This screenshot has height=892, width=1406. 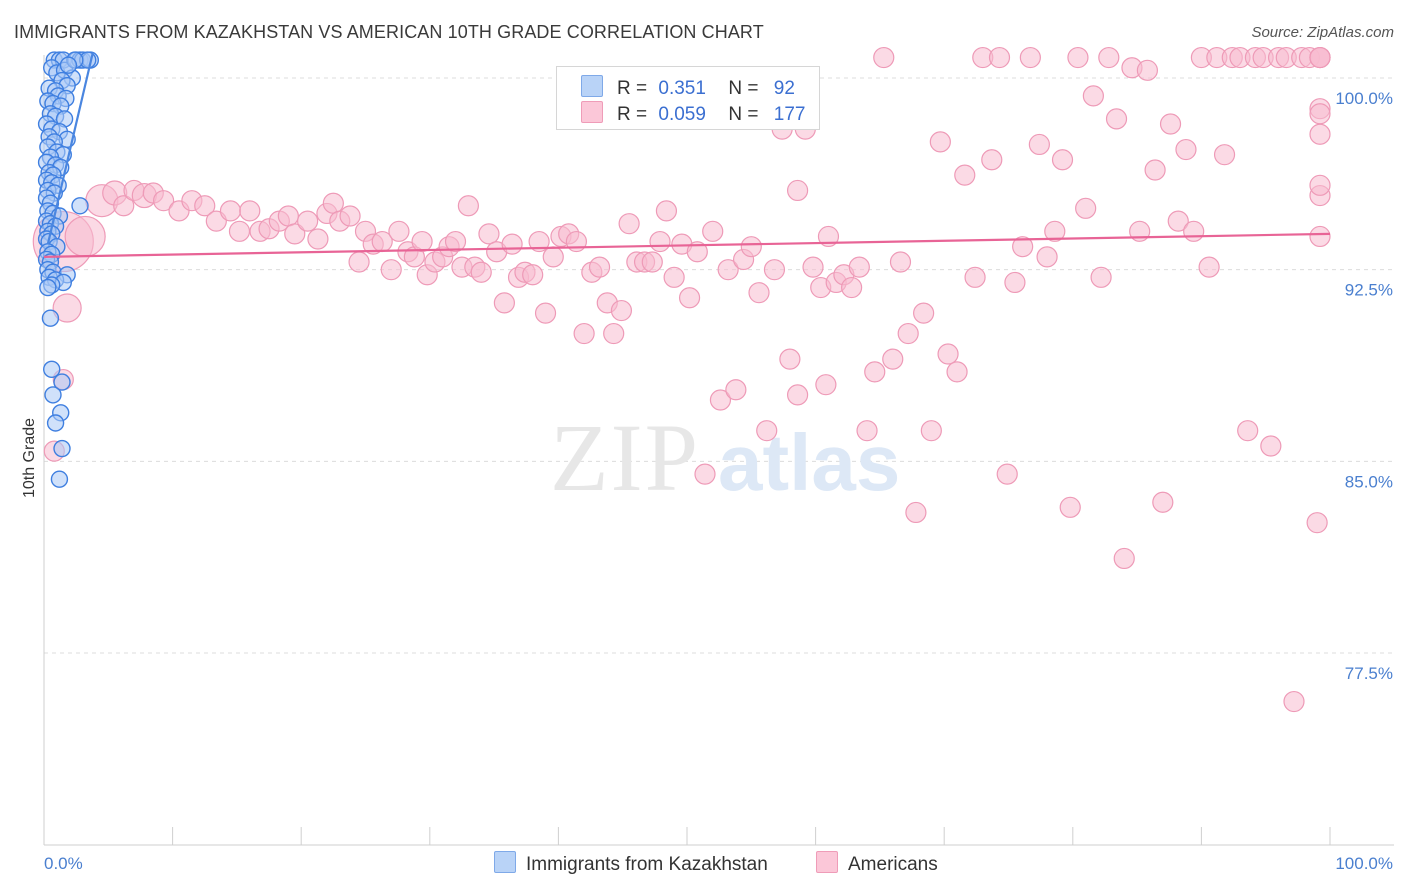 I want to click on series-legend: Immigrants from Kazakhstan Americans, so click(x=703, y=865).